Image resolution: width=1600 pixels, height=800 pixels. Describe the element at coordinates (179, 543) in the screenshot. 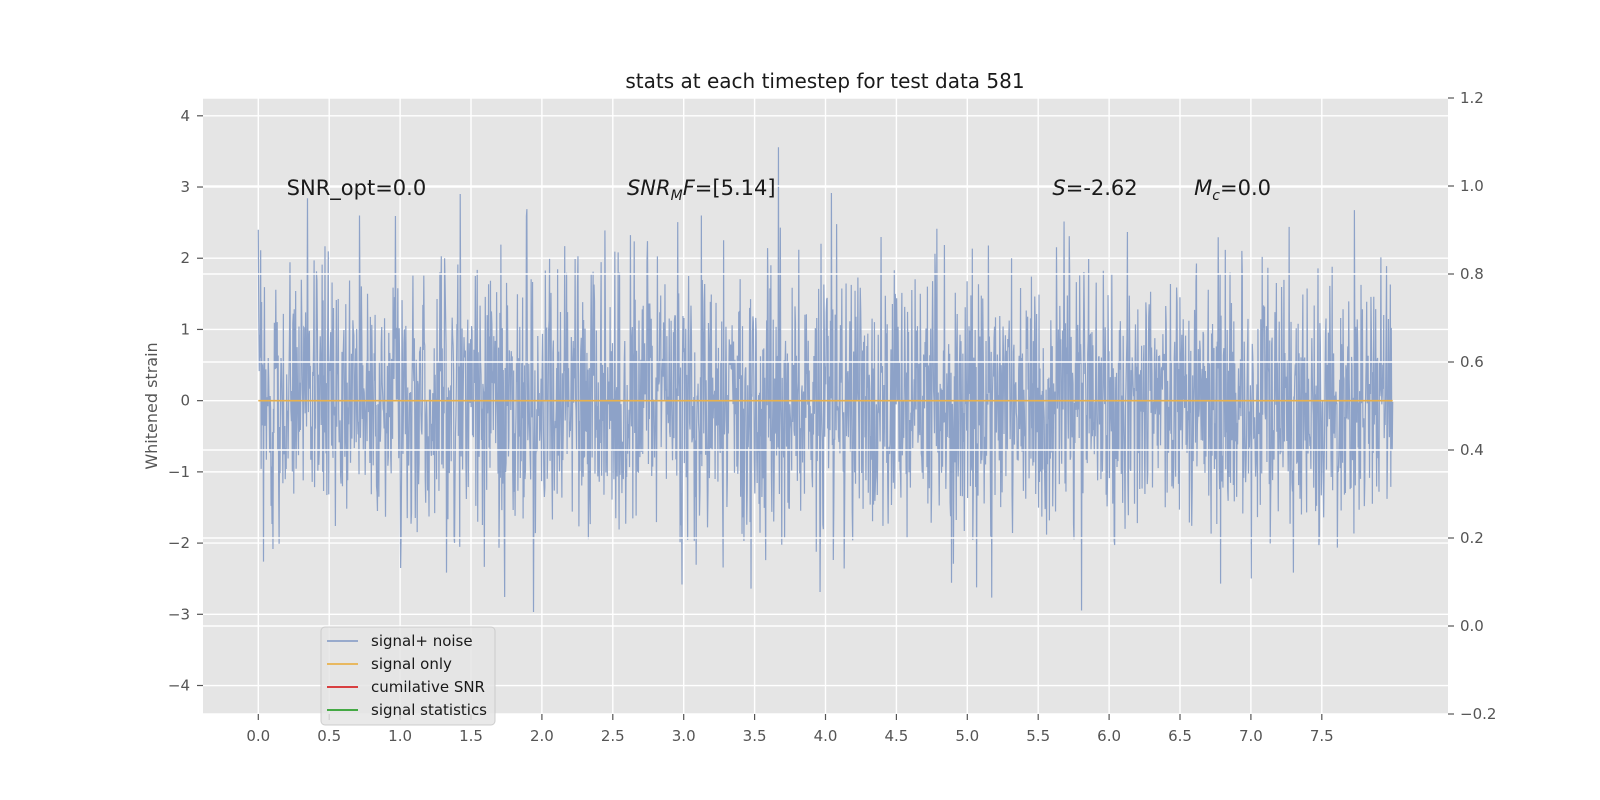

I see `y-tick-label: −2` at that location.